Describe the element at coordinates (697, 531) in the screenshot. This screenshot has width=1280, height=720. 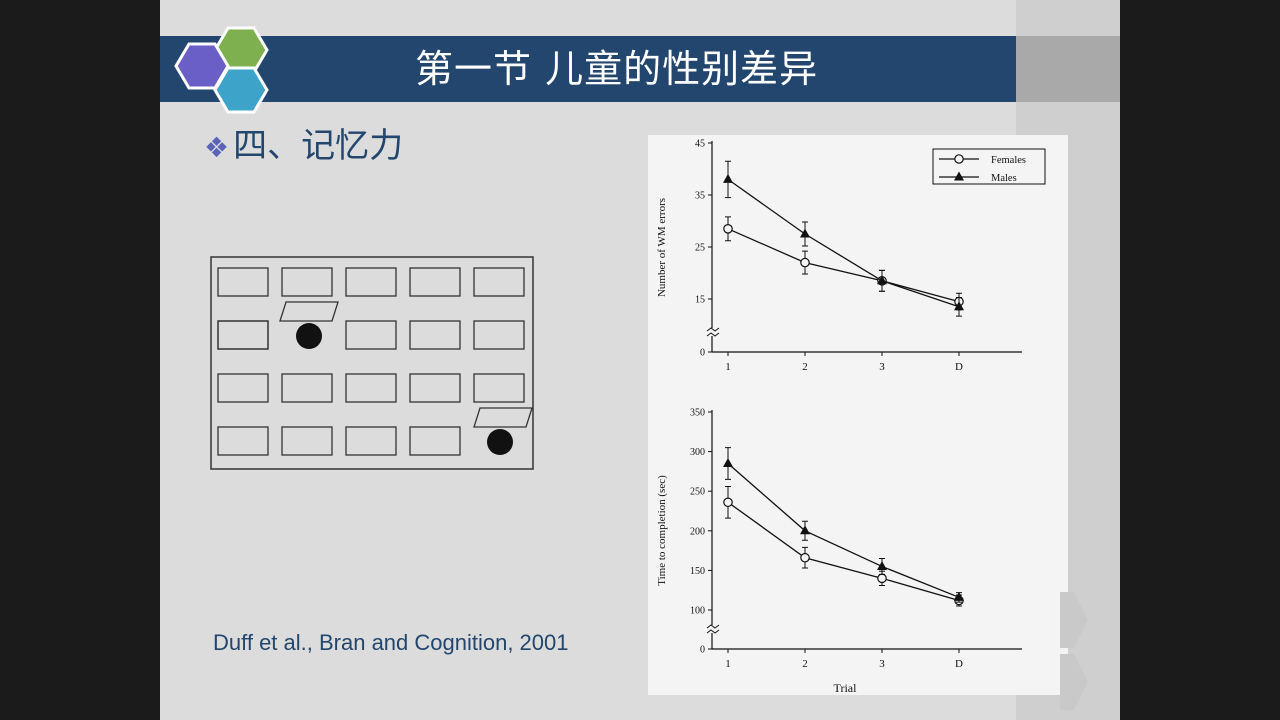
I see `y-tick-label: 200` at that location.